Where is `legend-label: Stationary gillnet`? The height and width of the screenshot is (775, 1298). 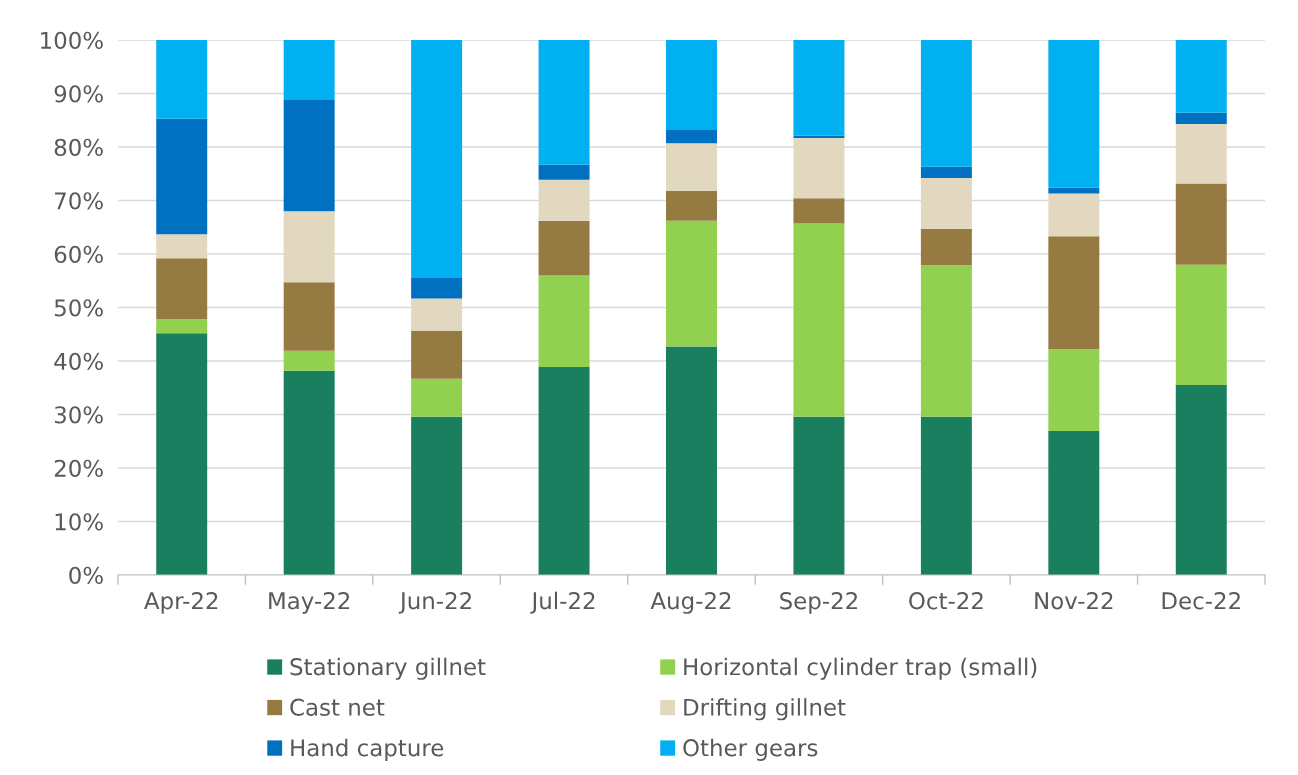 legend-label: Stationary gillnet is located at coordinates (388, 668).